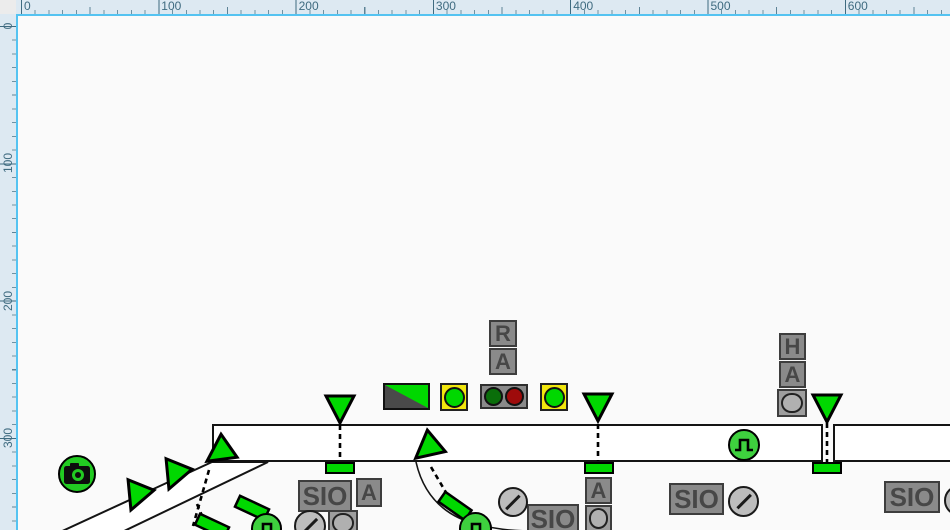 The width and height of the screenshot is (950, 530). What do you see at coordinates (792, 346) in the screenshot?
I see `indicator-box-h: H` at bounding box center [792, 346].